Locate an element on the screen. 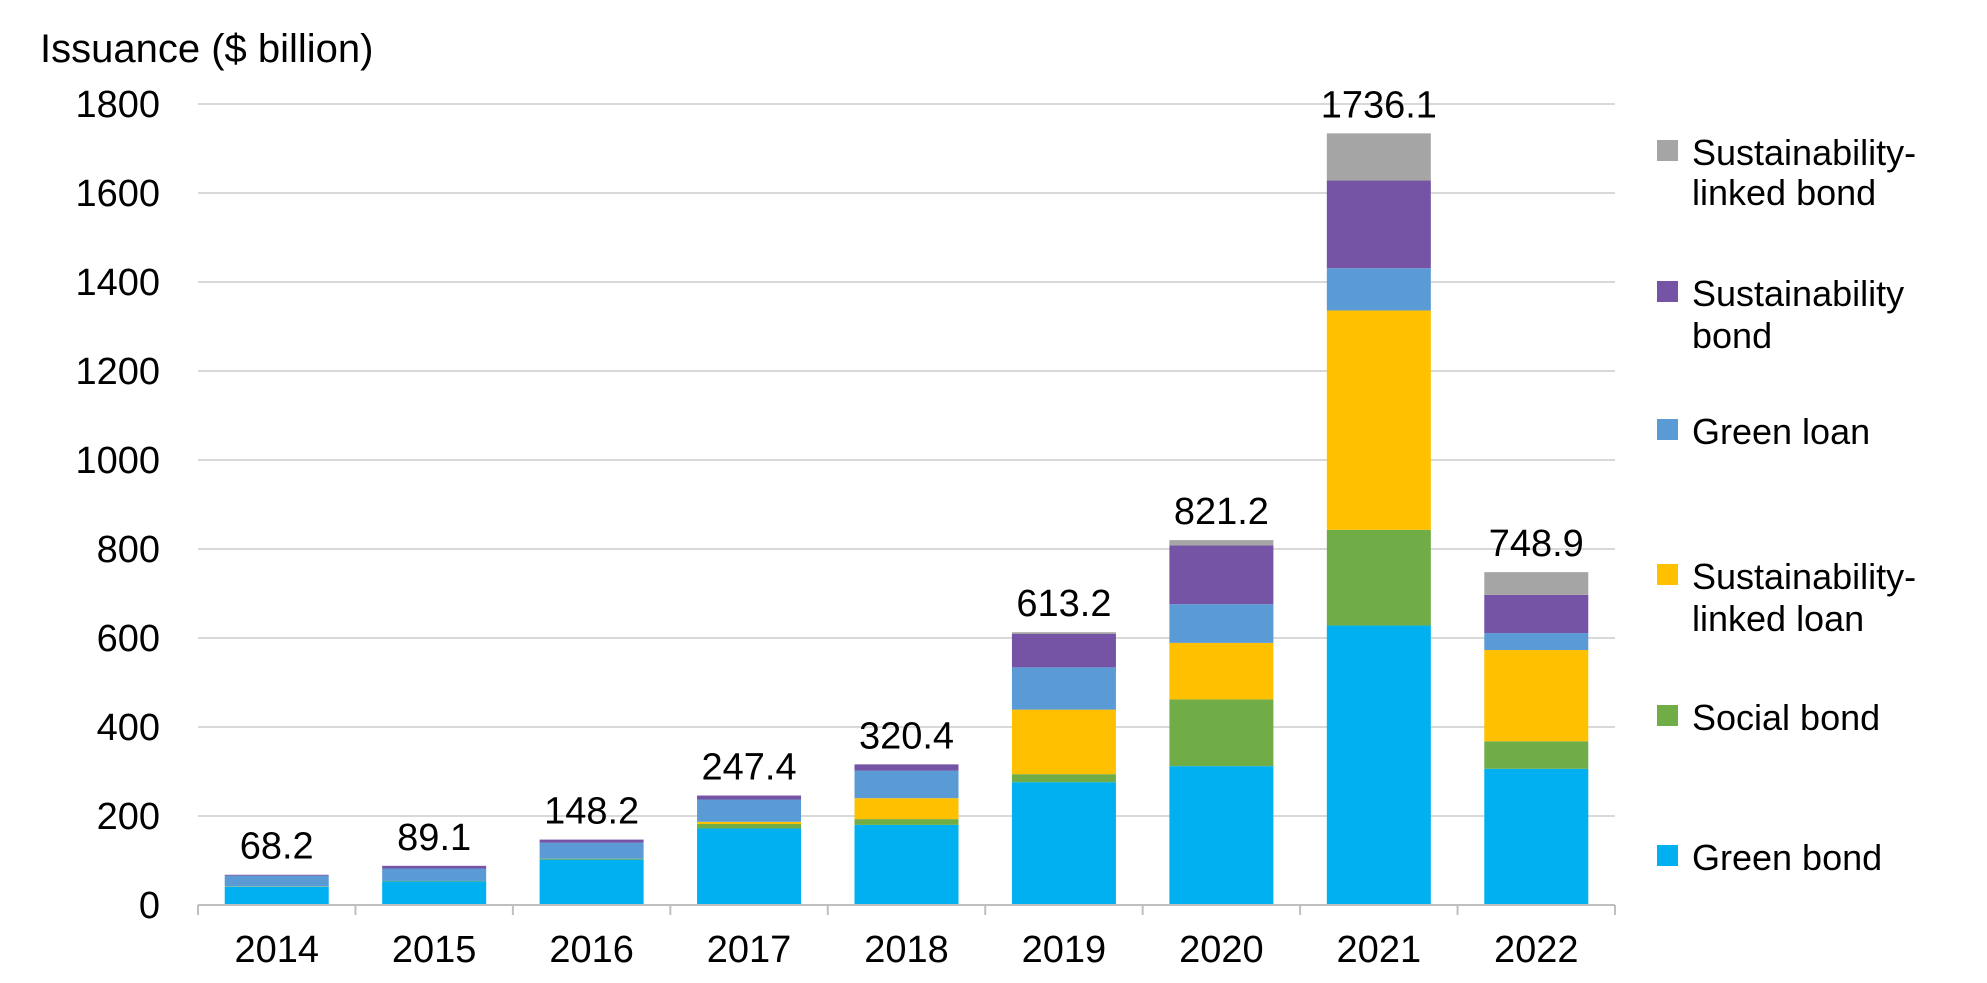 This screenshot has height=983, width=1987. total-label: 148.2 is located at coordinates (591, 812).